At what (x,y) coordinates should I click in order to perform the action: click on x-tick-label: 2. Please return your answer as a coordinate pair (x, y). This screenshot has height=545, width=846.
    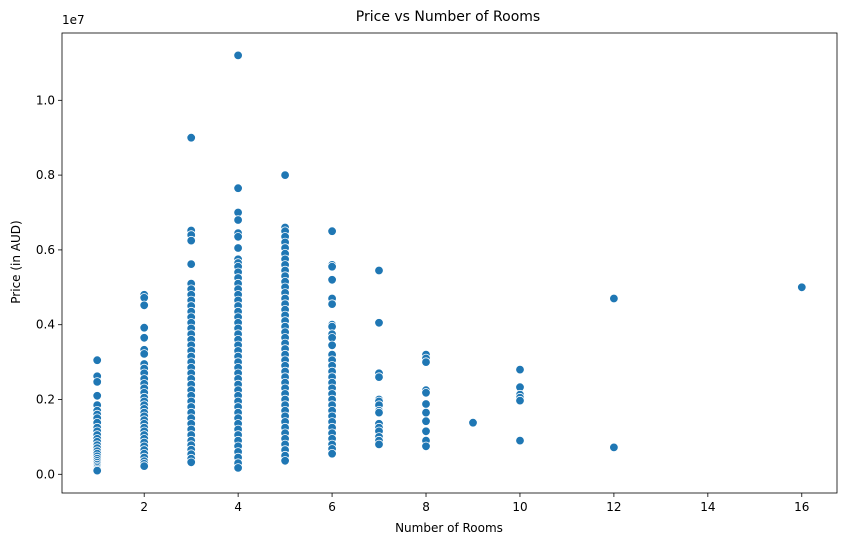
    Looking at the image, I should click on (144, 507).